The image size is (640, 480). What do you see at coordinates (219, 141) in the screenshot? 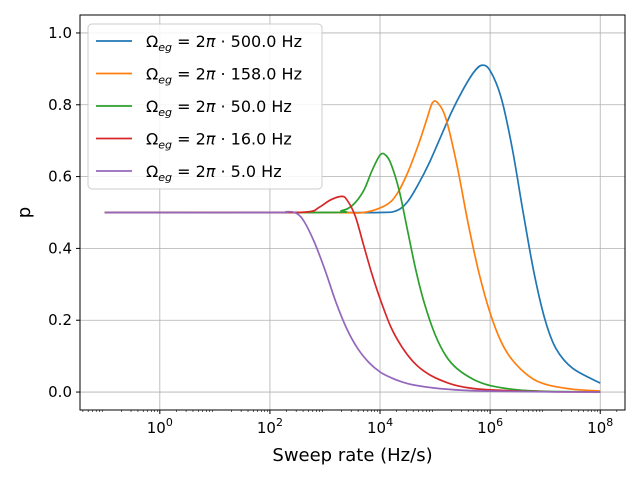
I see `legend-label-3: Ωeg = 2π · 16.0 Hz` at bounding box center [219, 141].